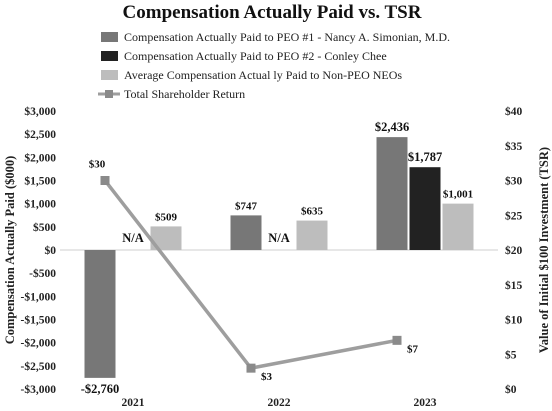 Image resolution: width=552 pixels, height=411 pixels. What do you see at coordinates (458, 226) in the screenshot?
I see `bar-2-2023` at bounding box center [458, 226].